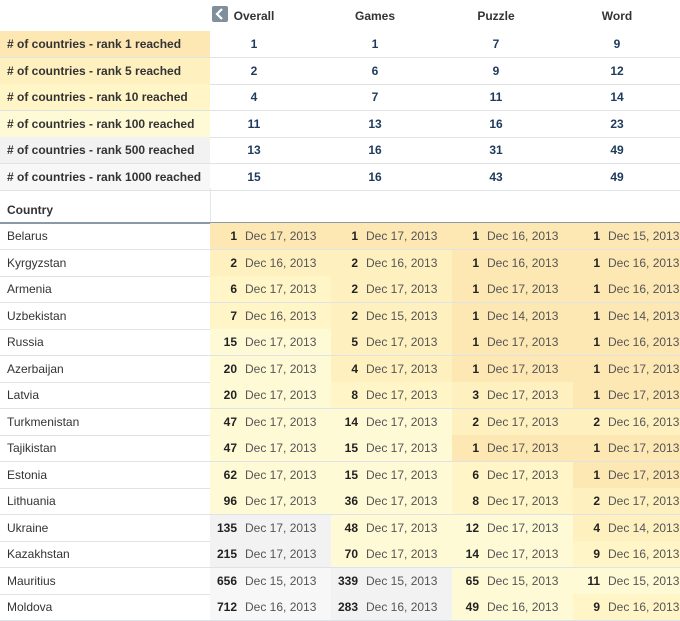  What do you see at coordinates (105, 150) in the screenshot?
I see `summary-row-label: # of countries - rank 500 reached` at bounding box center [105, 150].